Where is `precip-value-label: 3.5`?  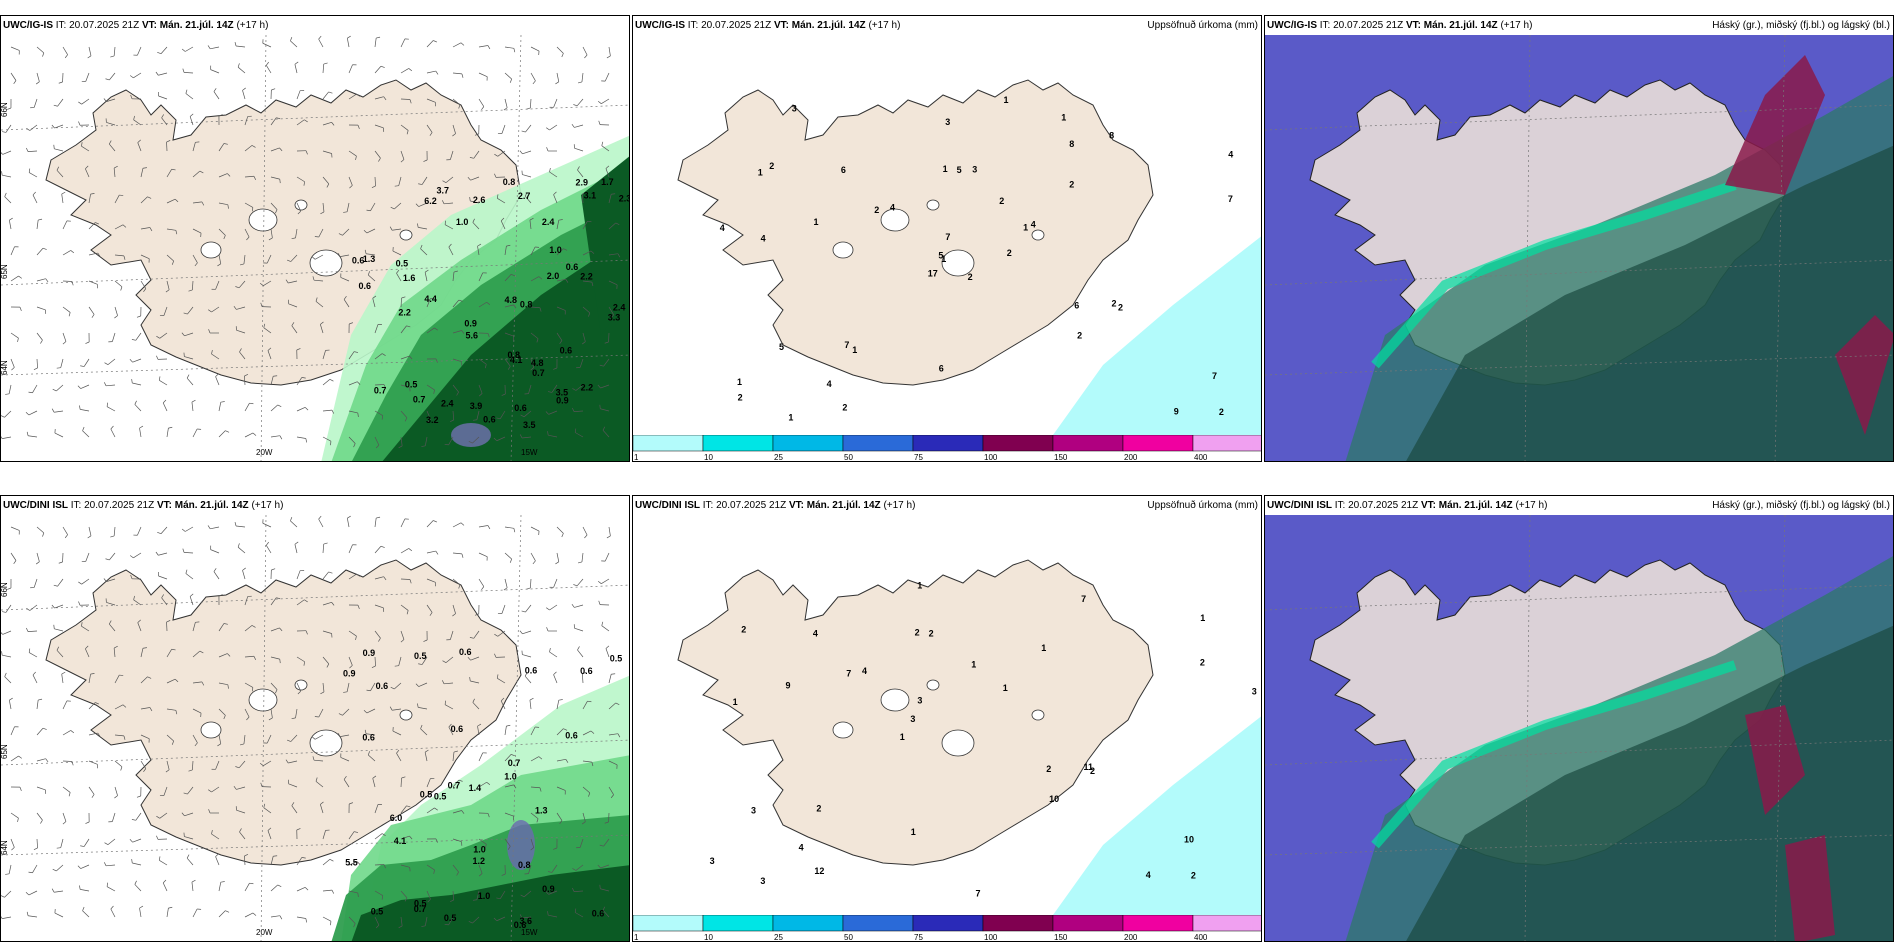
precip-value-label: 3.5 is located at coordinates (529, 425).